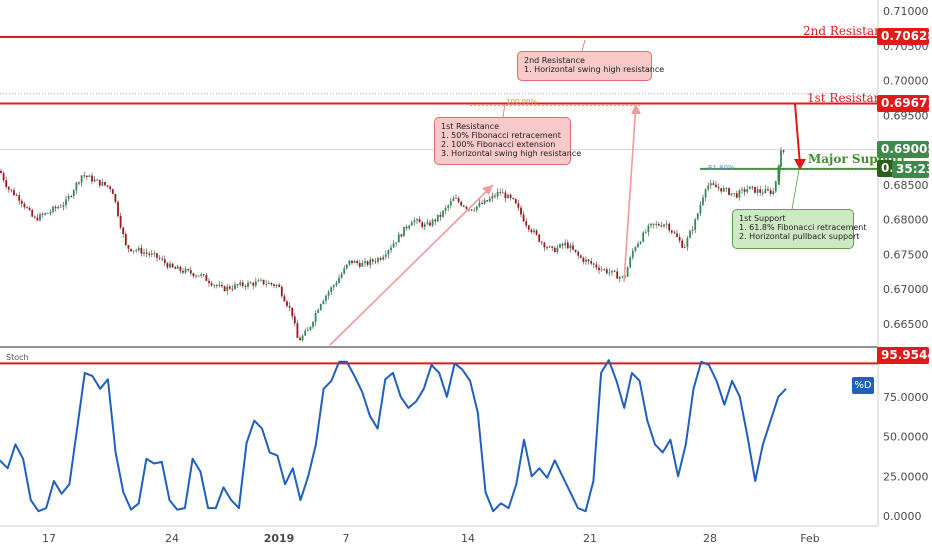  I want to click on target-arrow-head, so click(800, 164).